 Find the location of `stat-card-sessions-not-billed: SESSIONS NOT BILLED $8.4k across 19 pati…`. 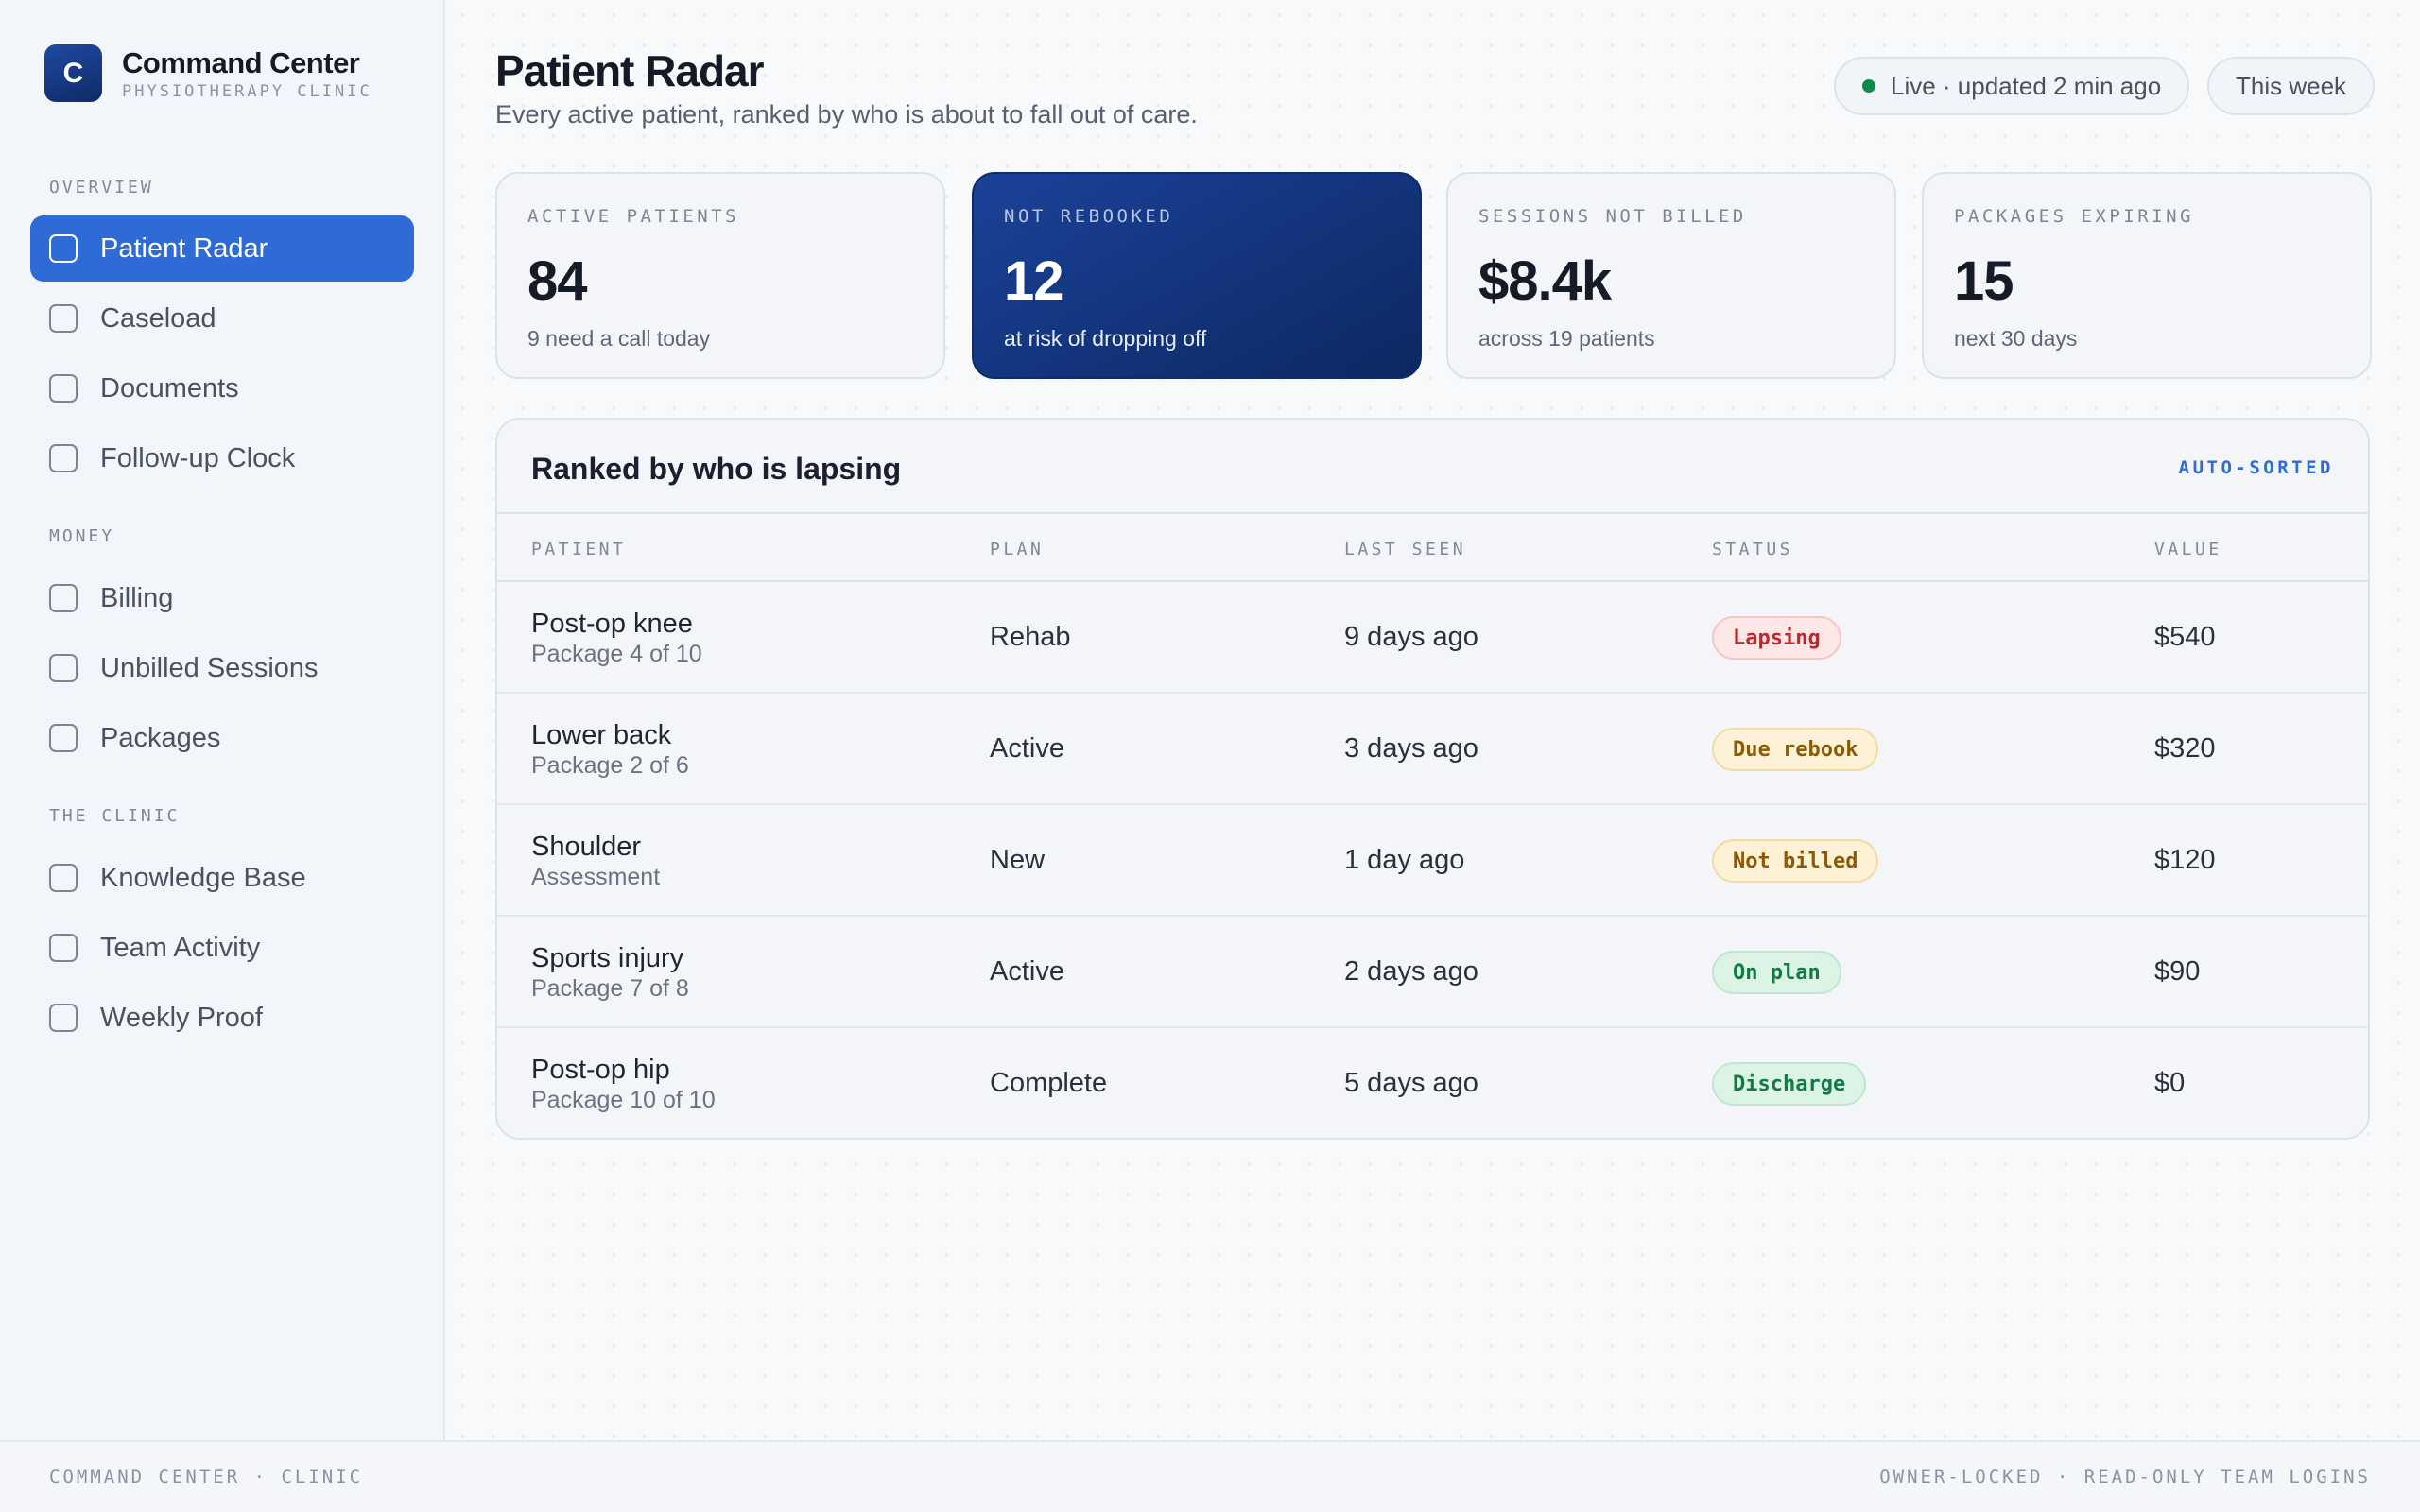

stat-card-sessions-not-billed: SESSIONS NOT BILLED $8.4k across 19 pati… is located at coordinates (1671, 275).